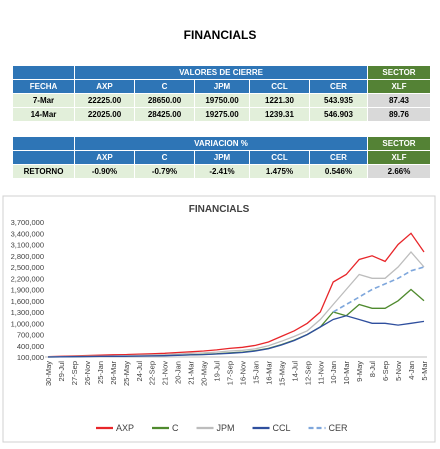 Image resolution: width=440 pixels, height=449 pixels. I want to click on table-cell: -2.41%, so click(222, 171).